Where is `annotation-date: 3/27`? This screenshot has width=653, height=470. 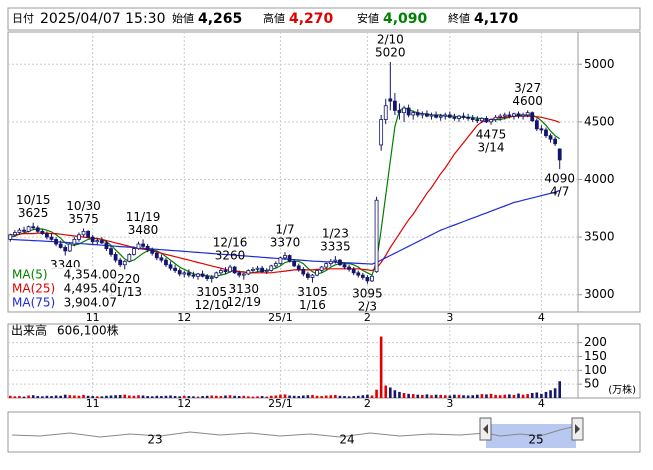
annotation-date: 3/27 is located at coordinates (527, 88).